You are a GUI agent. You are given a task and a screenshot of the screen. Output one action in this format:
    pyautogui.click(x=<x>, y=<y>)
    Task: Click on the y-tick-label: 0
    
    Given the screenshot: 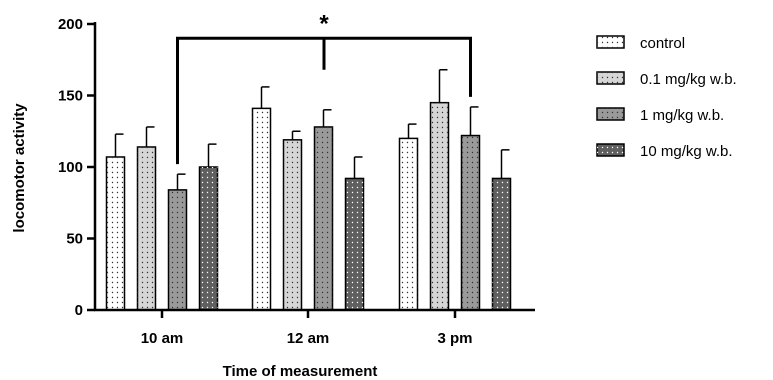 What is the action you would take?
    pyautogui.click(x=79, y=310)
    